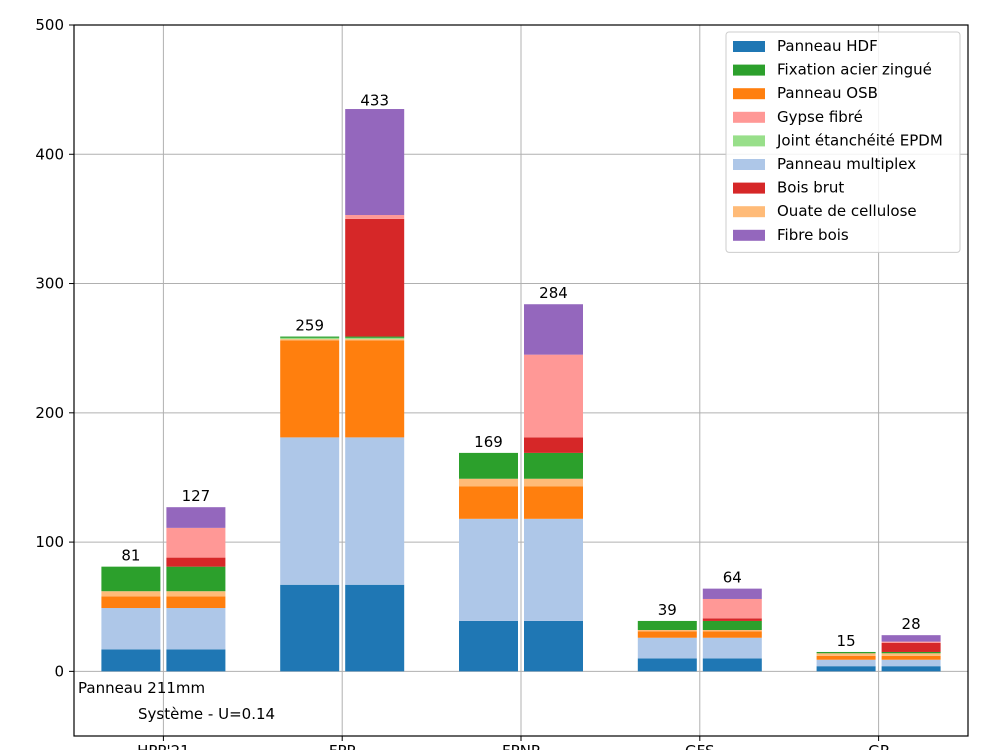 The image size is (1000, 754). I want to click on note-bar-type-1: Panneau 211mm, so click(141, 688).